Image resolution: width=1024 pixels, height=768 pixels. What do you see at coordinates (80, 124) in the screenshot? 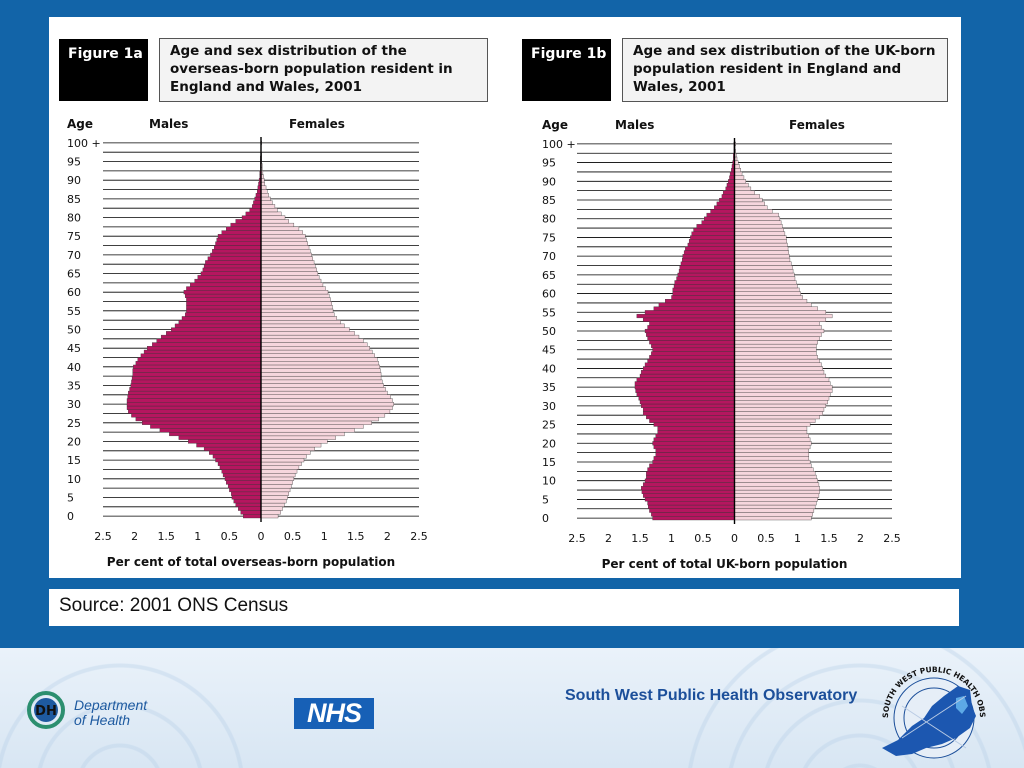
I see `age-axis-label: Age` at bounding box center [80, 124].